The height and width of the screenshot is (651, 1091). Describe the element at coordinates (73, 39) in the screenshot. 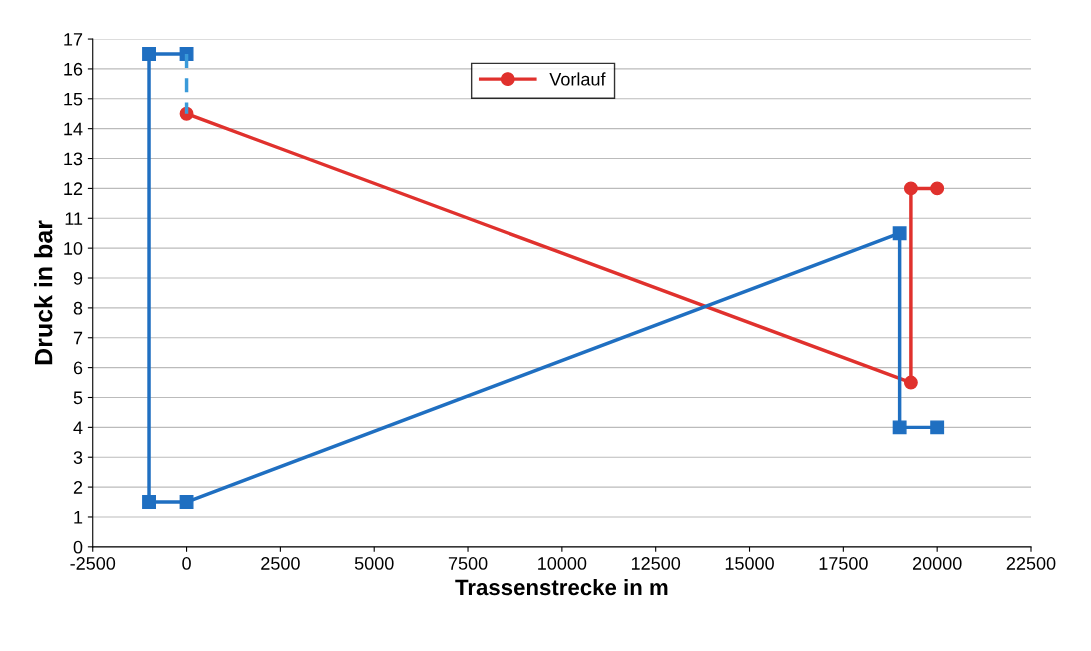

I see `y-tick-label: 17` at that location.